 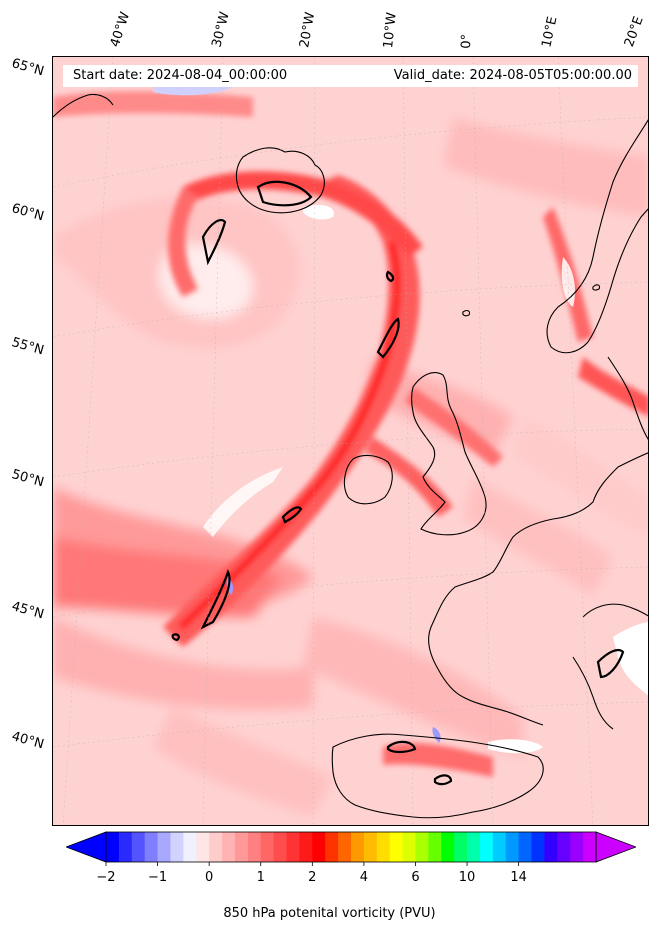 I want to click on lat-label-45n: 45°N, so click(x=27, y=611).